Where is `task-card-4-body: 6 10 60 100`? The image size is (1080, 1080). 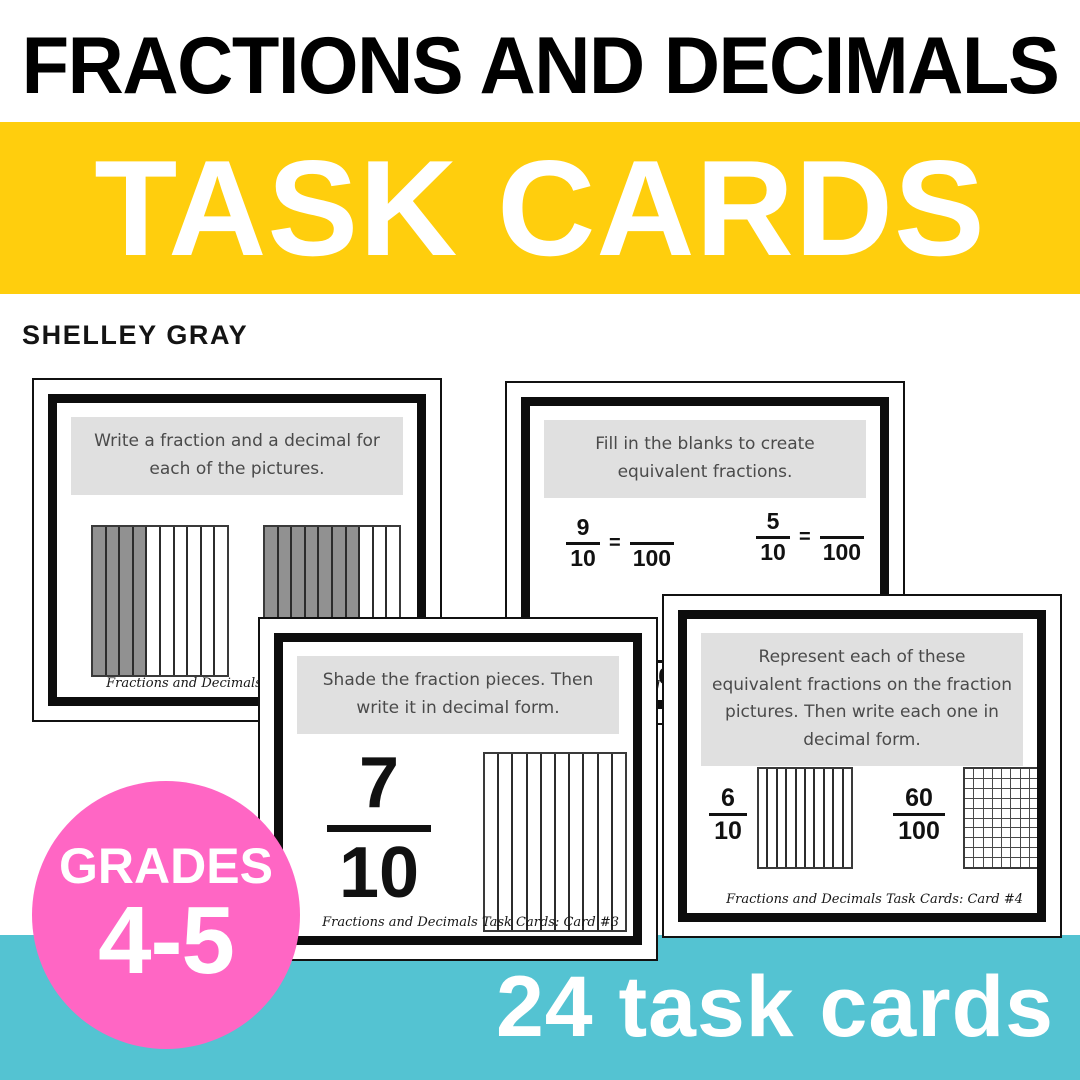
task-card-4-body: 6 10 60 100 is located at coordinates (862, 766).